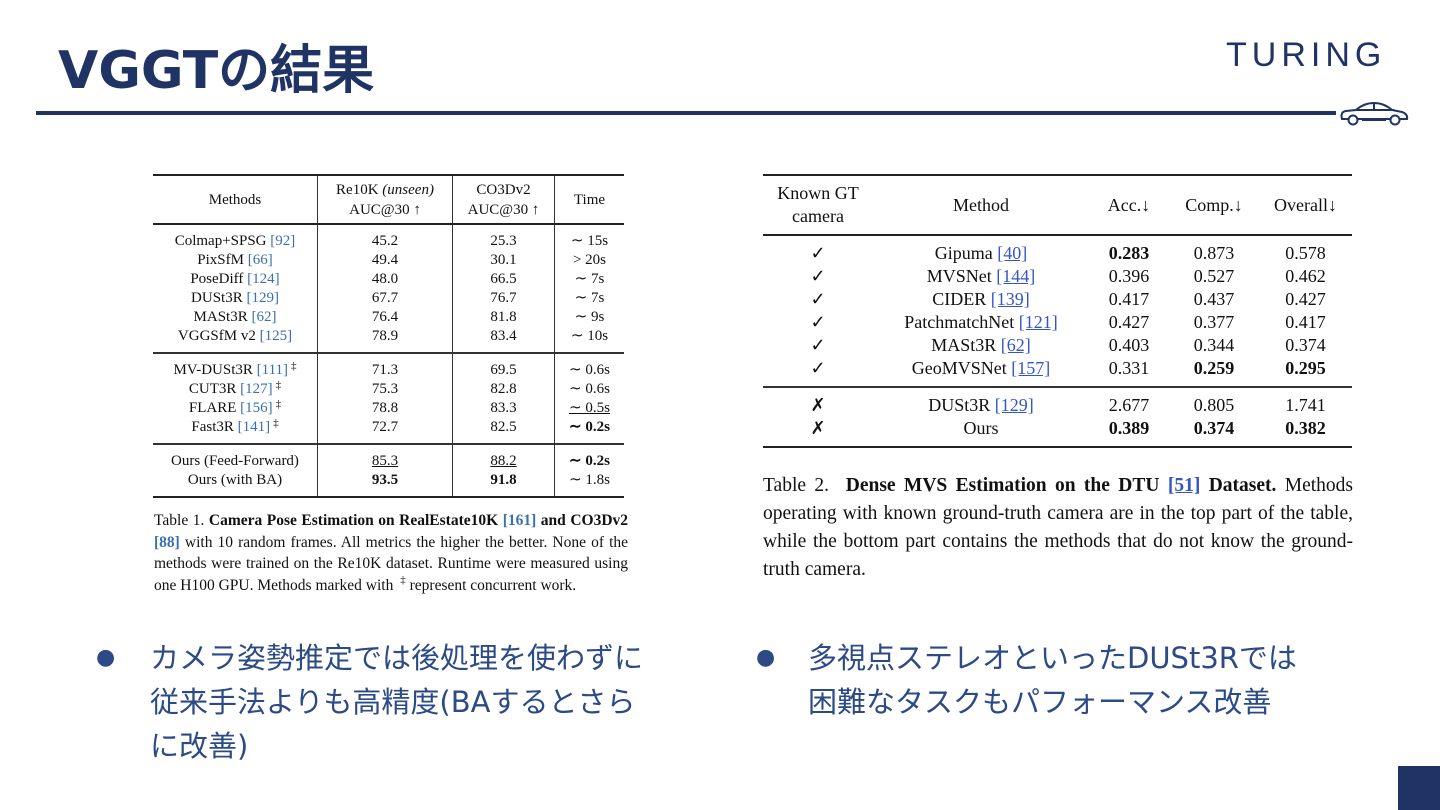 This screenshot has width=1440, height=810. I want to click on citation-link: [125], so click(276, 336).